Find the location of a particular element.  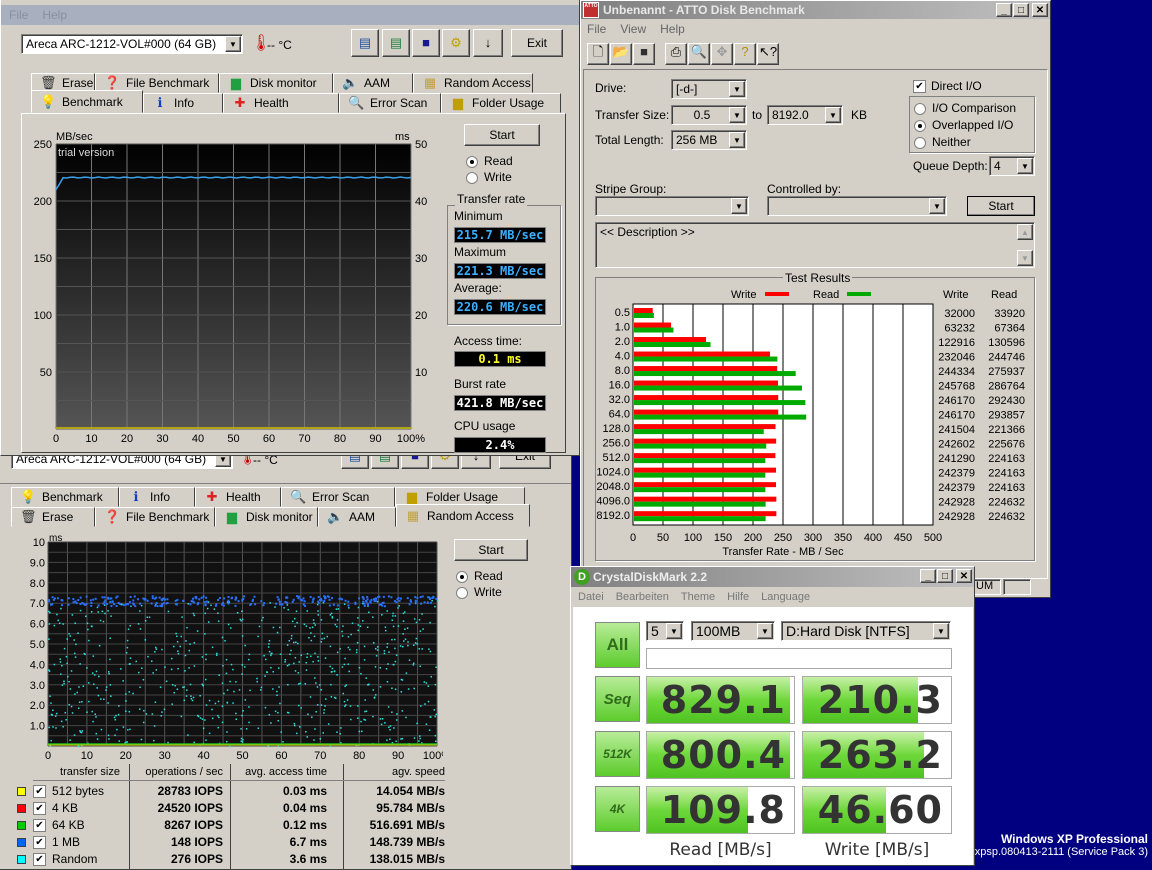

save-icon: ■ is located at coordinates (644, 54).